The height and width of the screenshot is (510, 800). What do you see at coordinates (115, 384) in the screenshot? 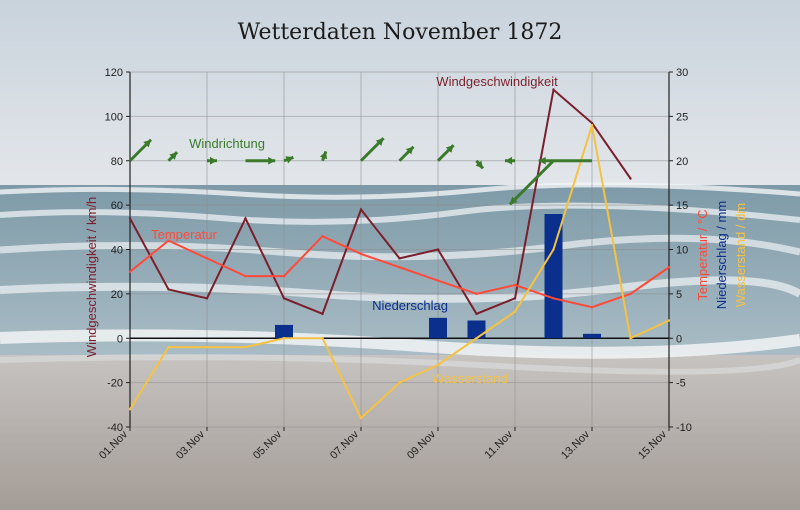
I see `y-tick-label-left: -20` at bounding box center [115, 384].